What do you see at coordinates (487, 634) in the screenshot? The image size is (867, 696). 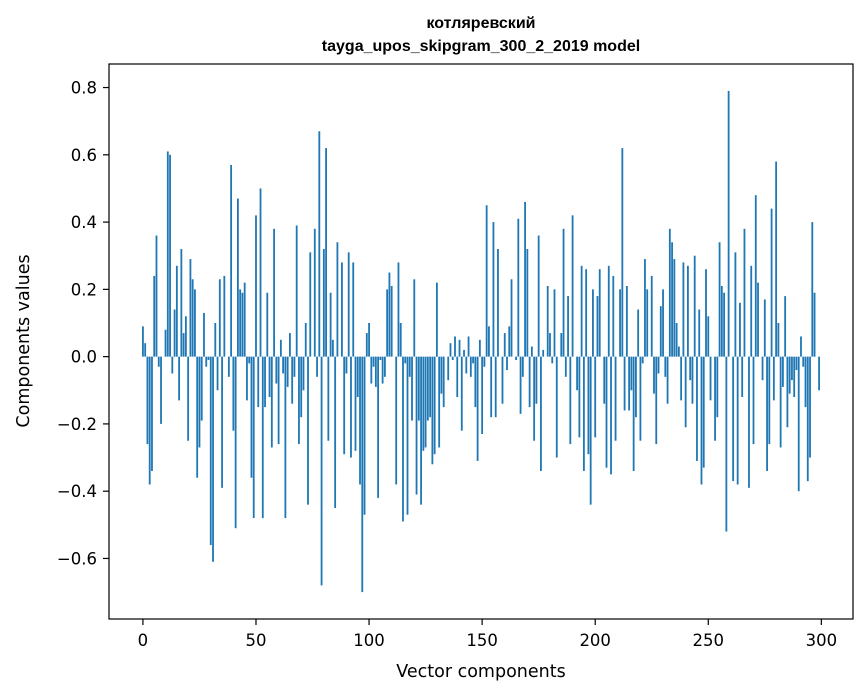 I see `x-axis-ticks: 0 50 100 150 200 250 300` at bounding box center [487, 634].